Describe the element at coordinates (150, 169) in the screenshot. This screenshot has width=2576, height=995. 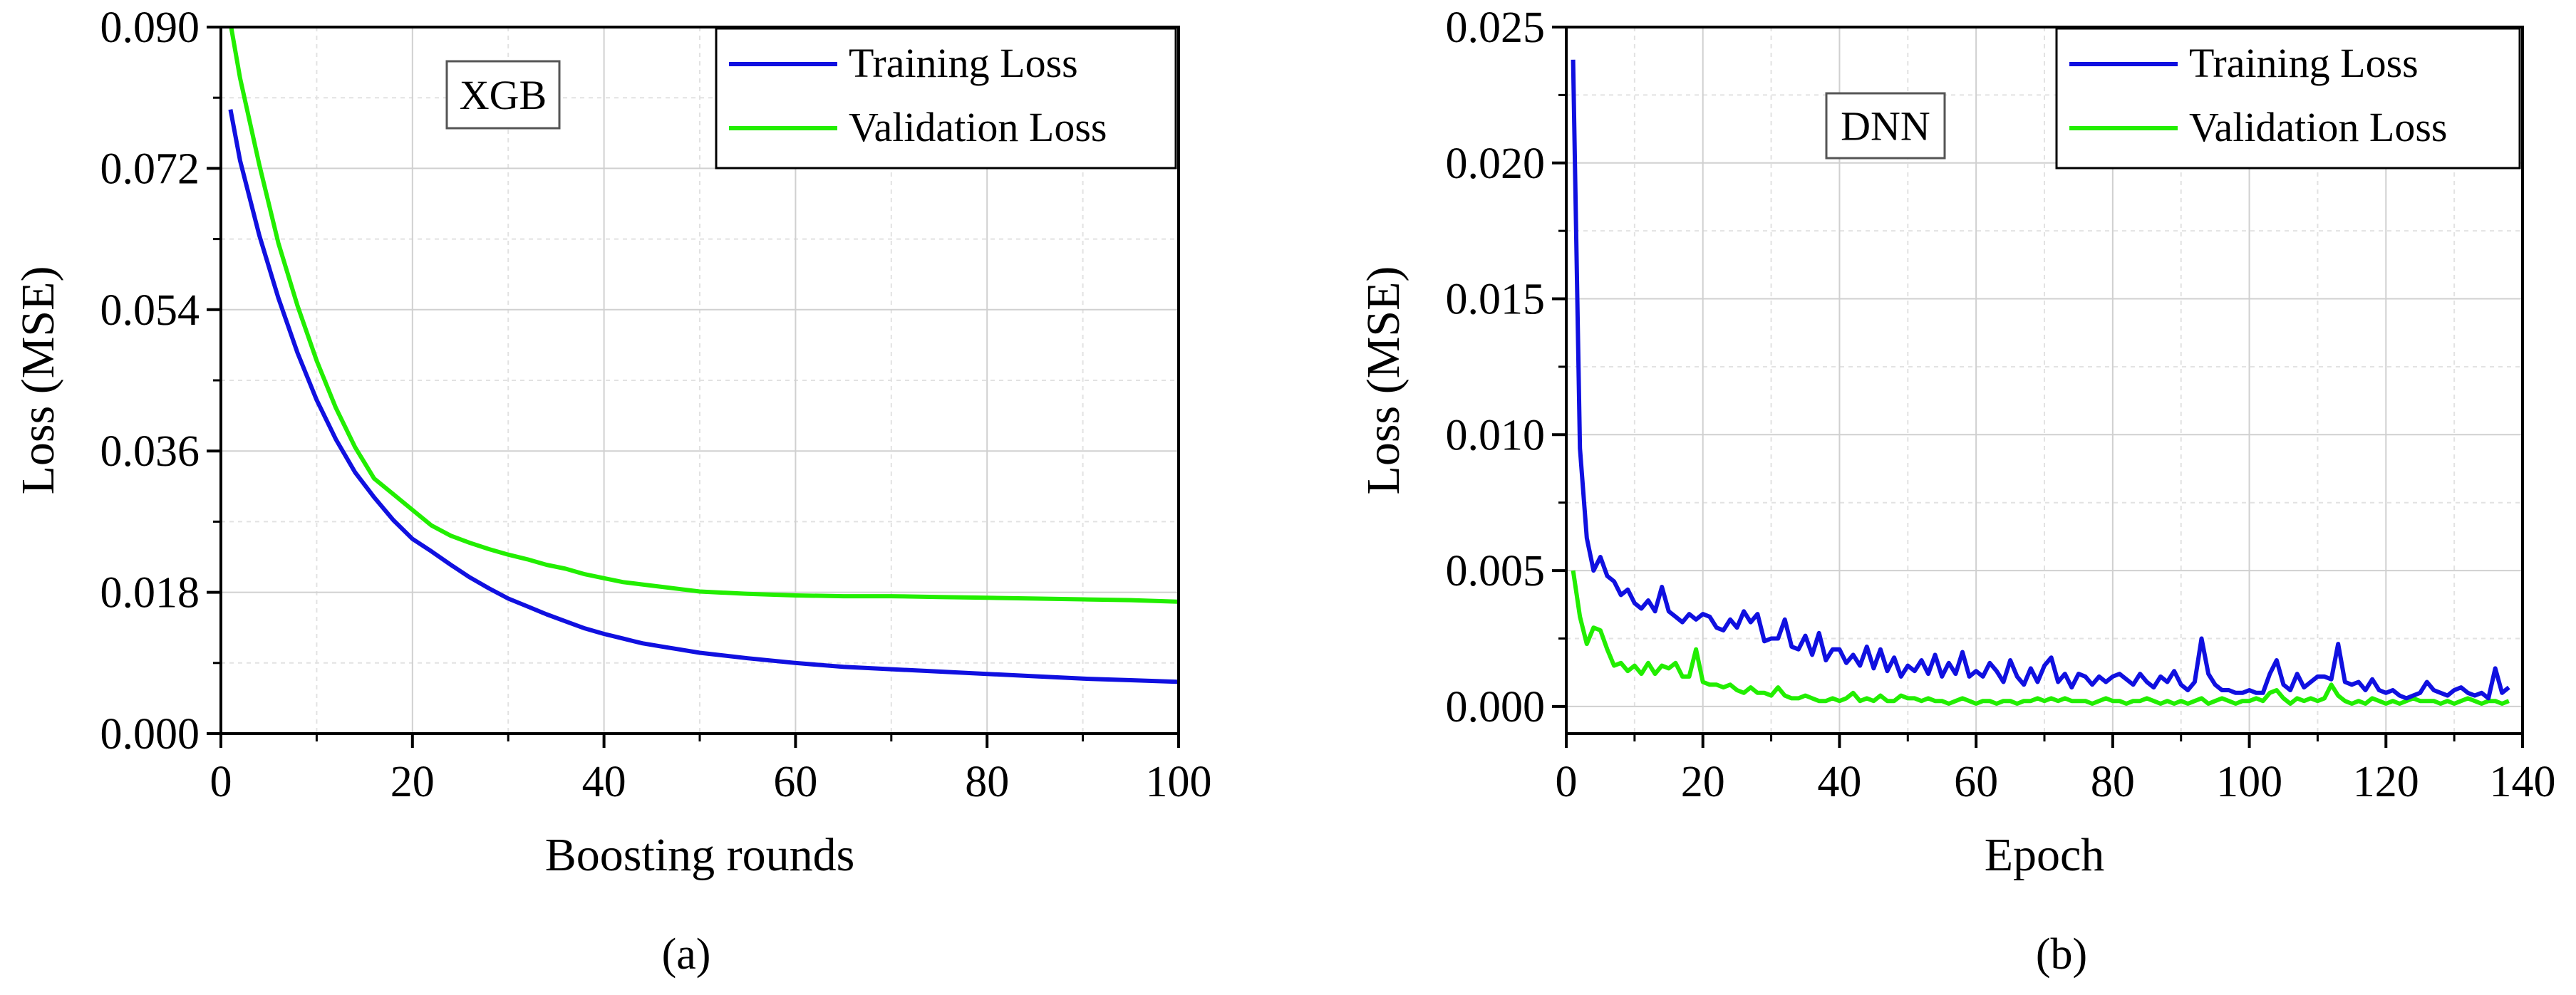
I see `y-tick-label: 0.072` at that location.